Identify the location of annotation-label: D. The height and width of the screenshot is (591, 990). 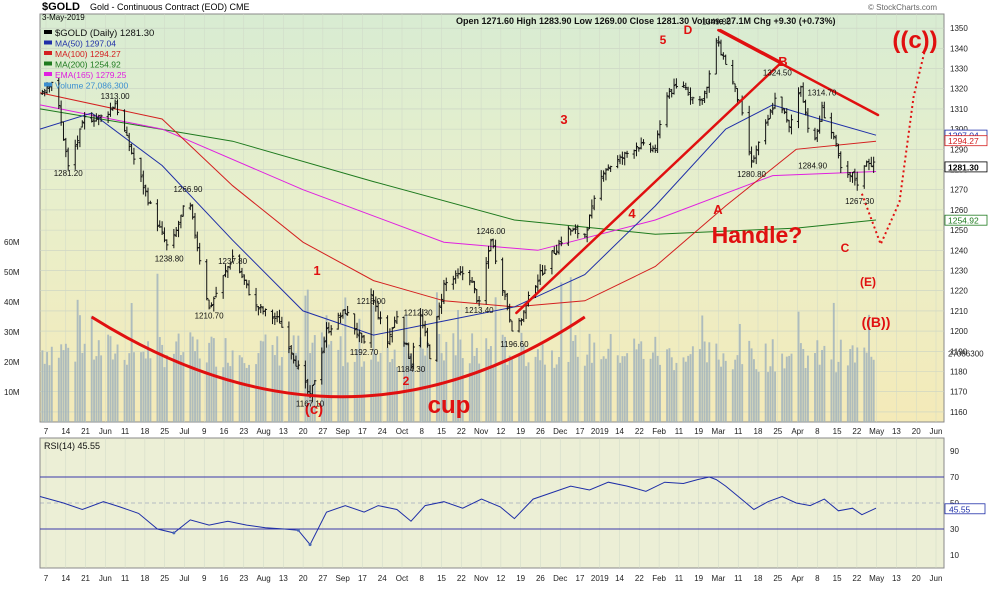
(688, 30).